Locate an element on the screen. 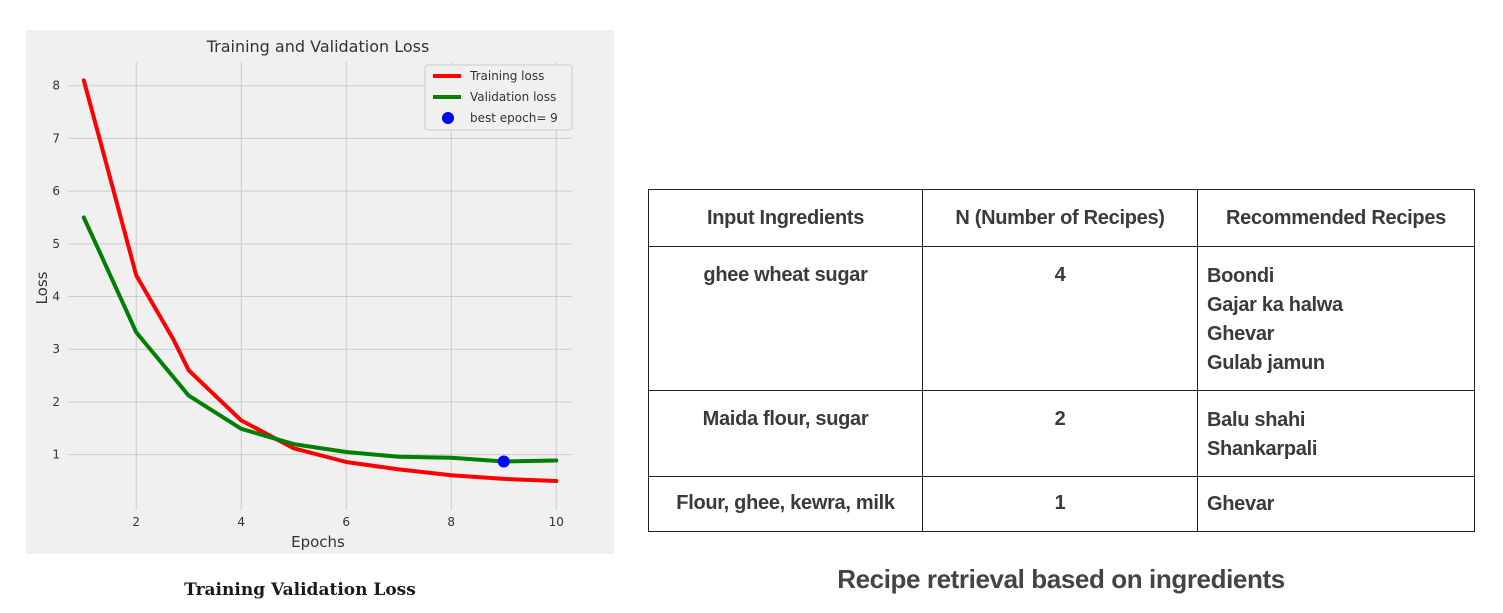 This screenshot has width=1503, height=613. legend-label-best-epoch: best epoch= 9 is located at coordinates (514, 118).